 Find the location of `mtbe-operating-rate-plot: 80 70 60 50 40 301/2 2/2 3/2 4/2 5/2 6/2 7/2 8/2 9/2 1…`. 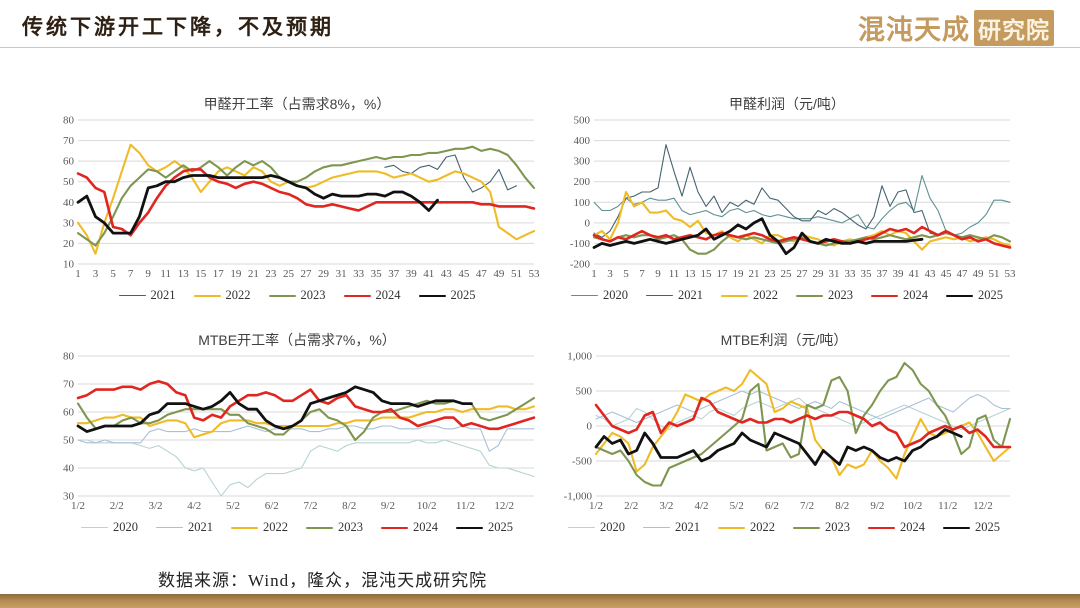

mtbe-operating-rate-plot: 80 70 60 50 40 301/2 2/2 3/2 4/2 5/2 6/2 7/2 8/2 9/2 1… is located at coordinates (299, 431).